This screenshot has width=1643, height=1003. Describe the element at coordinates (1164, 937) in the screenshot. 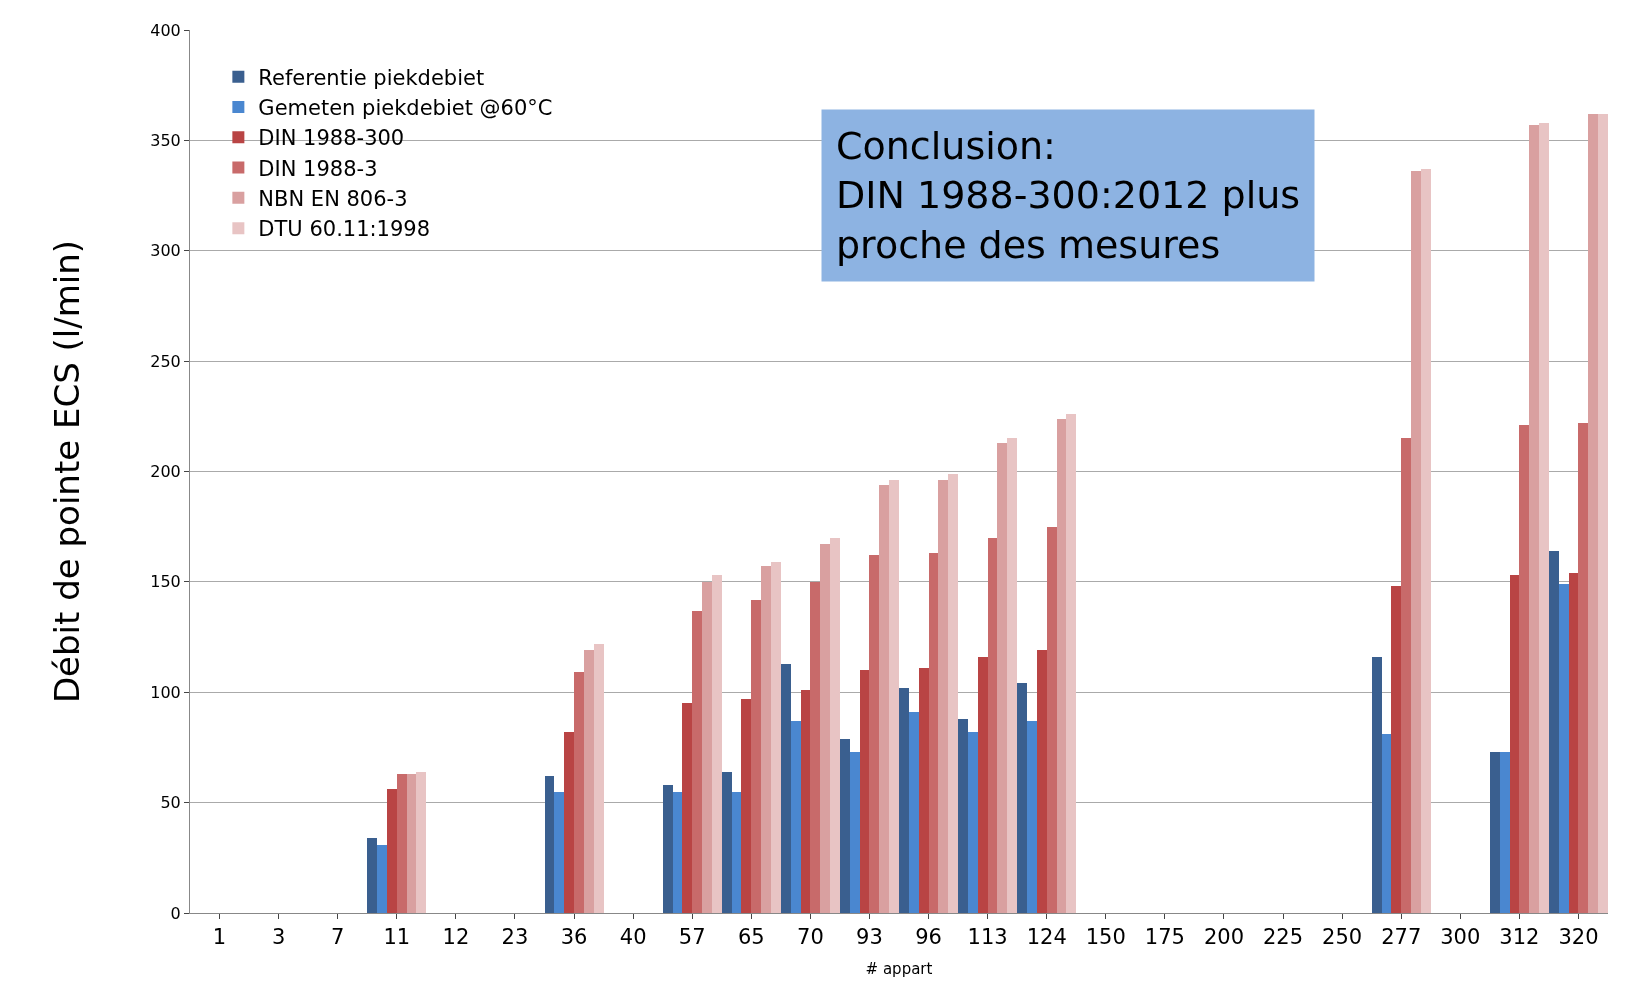

I see `x-tick-label: 175` at that location.